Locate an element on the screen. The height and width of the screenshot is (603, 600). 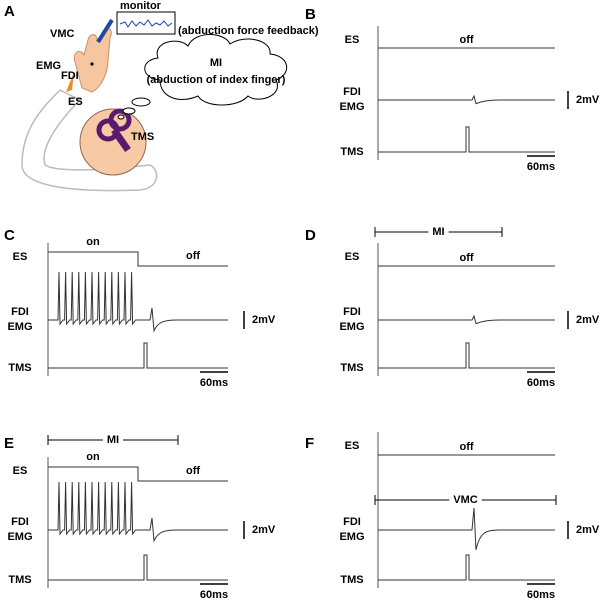
panel: C ES FDI EMG TMS on off 2mV 60ms is located at coordinates (140, 308).